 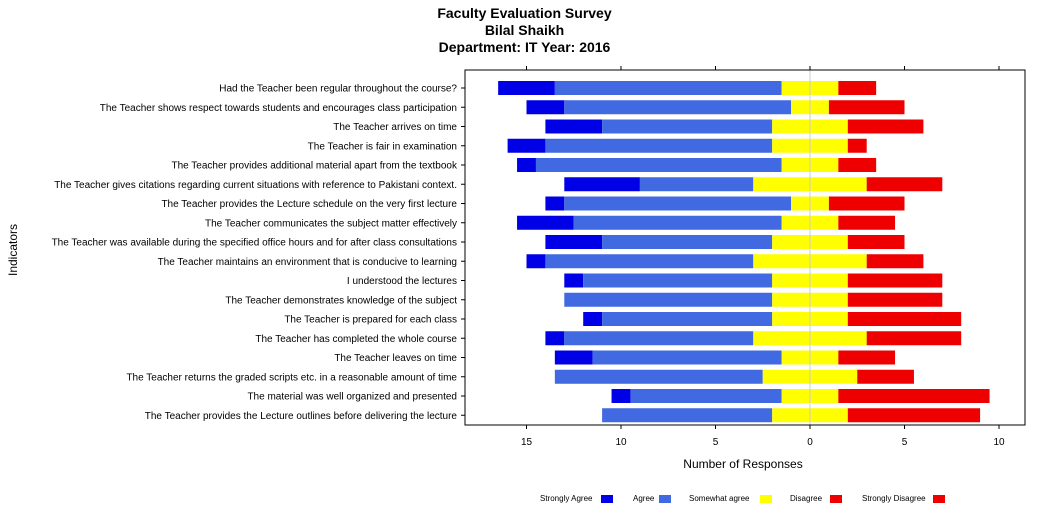 I want to click on legend-swatch-somewhat-agree, so click(x=766, y=499).